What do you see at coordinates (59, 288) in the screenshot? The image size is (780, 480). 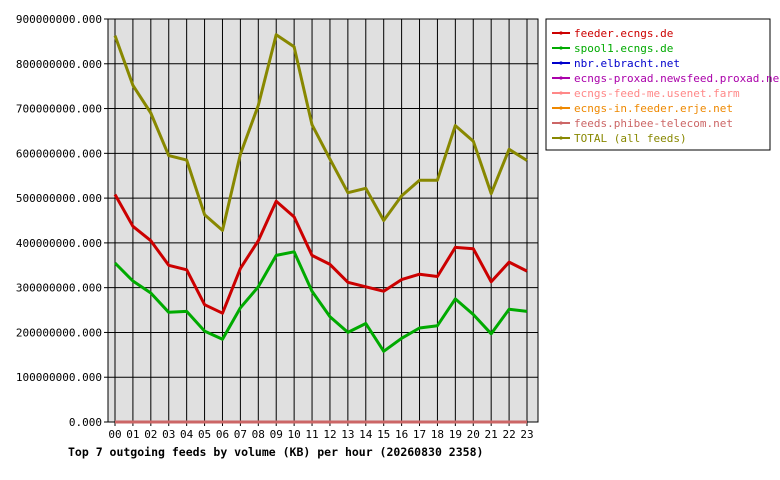 I see `y-tick-label: 300000000.000` at bounding box center [59, 288].